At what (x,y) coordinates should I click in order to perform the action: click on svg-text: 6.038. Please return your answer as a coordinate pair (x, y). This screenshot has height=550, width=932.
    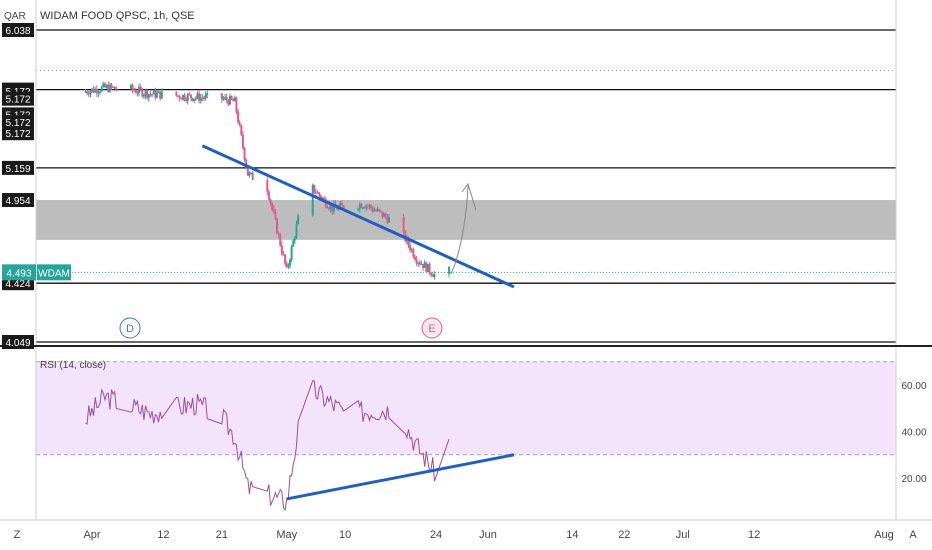
    Looking at the image, I should click on (17, 31).